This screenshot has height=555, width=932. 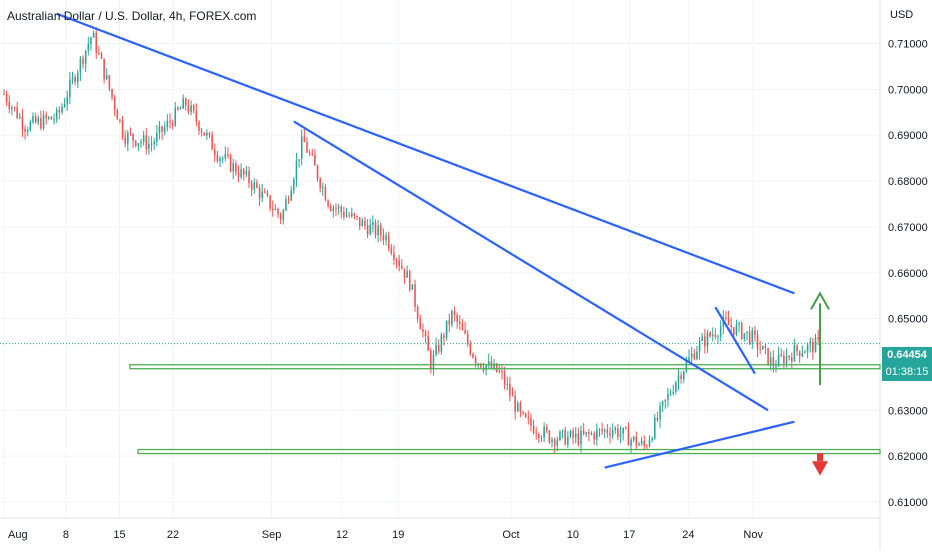 What do you see at coordinates (908, 457) in the screenshot?
I see `y-tick-label: 0.62000` at bounding box center [908, 457].